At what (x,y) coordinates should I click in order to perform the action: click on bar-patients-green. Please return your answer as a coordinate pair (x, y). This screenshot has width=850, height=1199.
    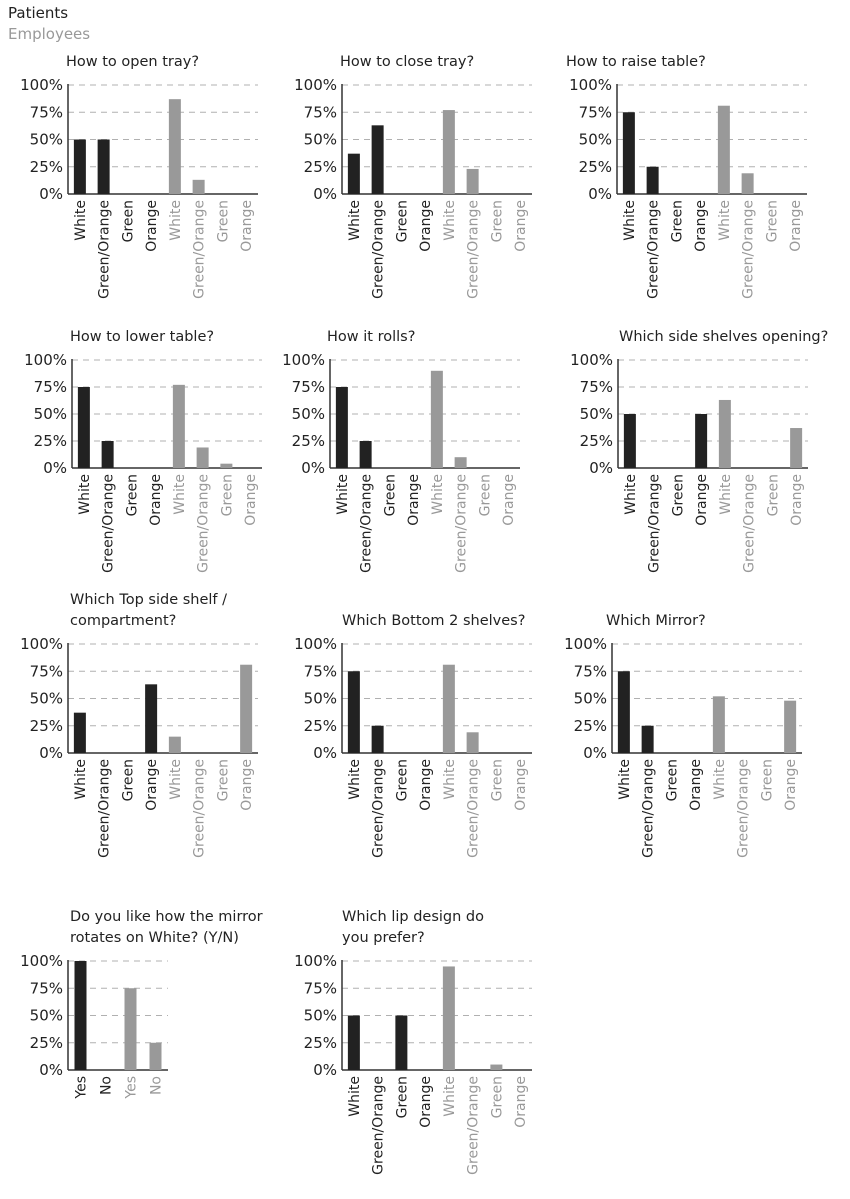
    Looking at the image, I should click on (401, 1042).